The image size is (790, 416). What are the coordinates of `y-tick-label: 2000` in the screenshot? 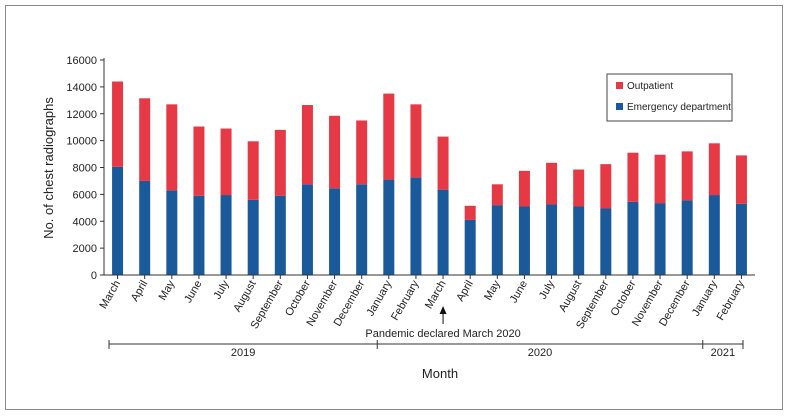 It's located at (85, 249).